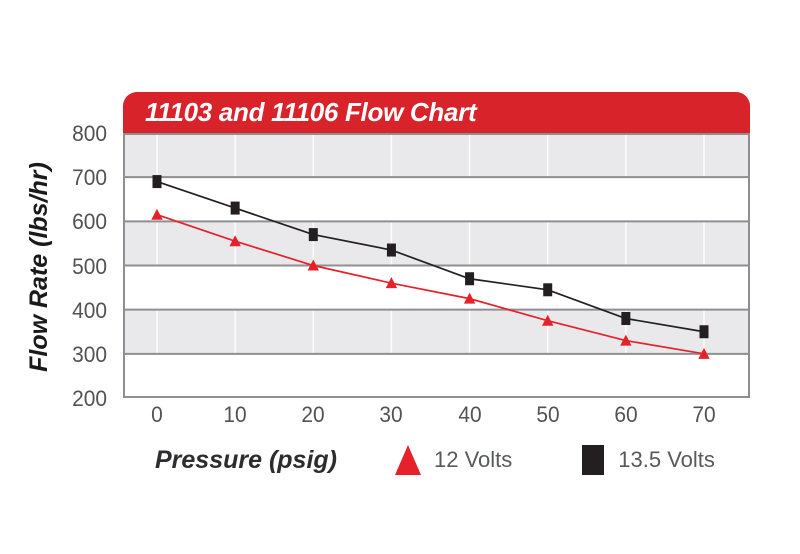 Image resolution: width=800 pixels, height=554 pixels. I want to click on y-tick-label: 800, so click(89, 133).